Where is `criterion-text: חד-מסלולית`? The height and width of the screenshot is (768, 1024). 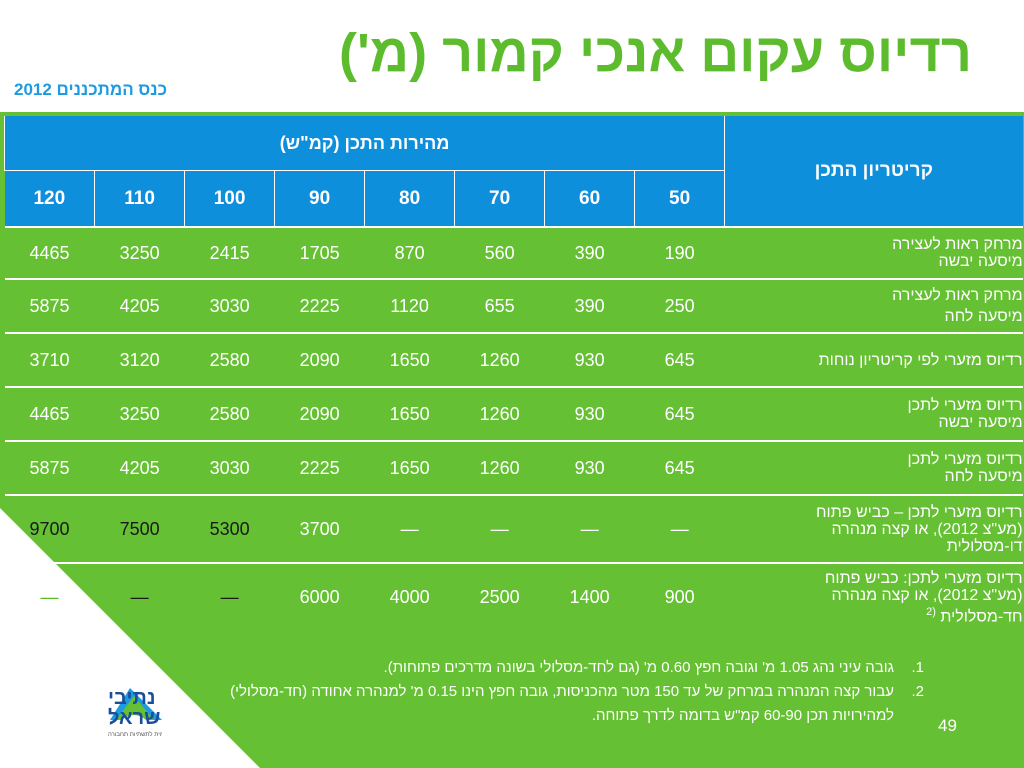
criterion-text: חד-מסלולית is located at coordinates (981, 617).